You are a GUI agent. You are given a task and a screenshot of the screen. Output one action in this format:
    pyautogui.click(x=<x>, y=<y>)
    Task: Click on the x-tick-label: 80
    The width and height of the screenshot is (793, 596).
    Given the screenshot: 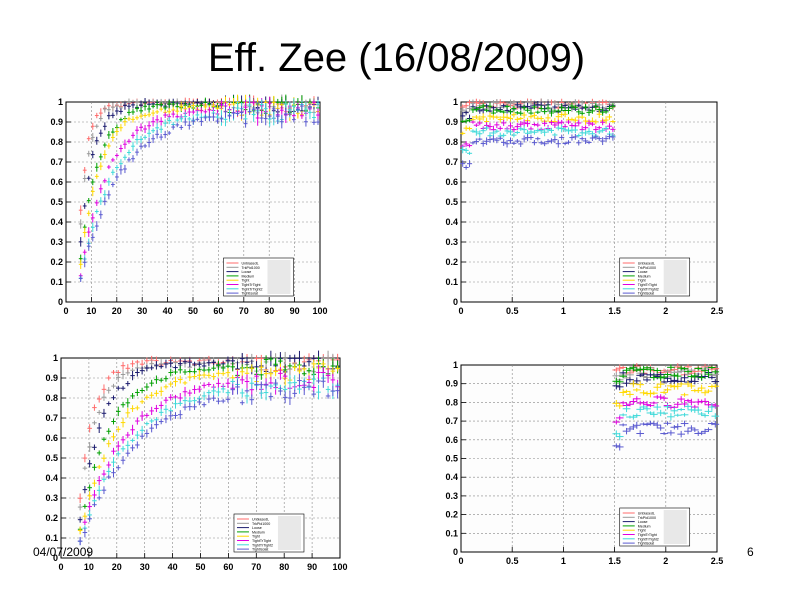 What is the action you would take?
    pyautogui.click(x=284, y=567)
    